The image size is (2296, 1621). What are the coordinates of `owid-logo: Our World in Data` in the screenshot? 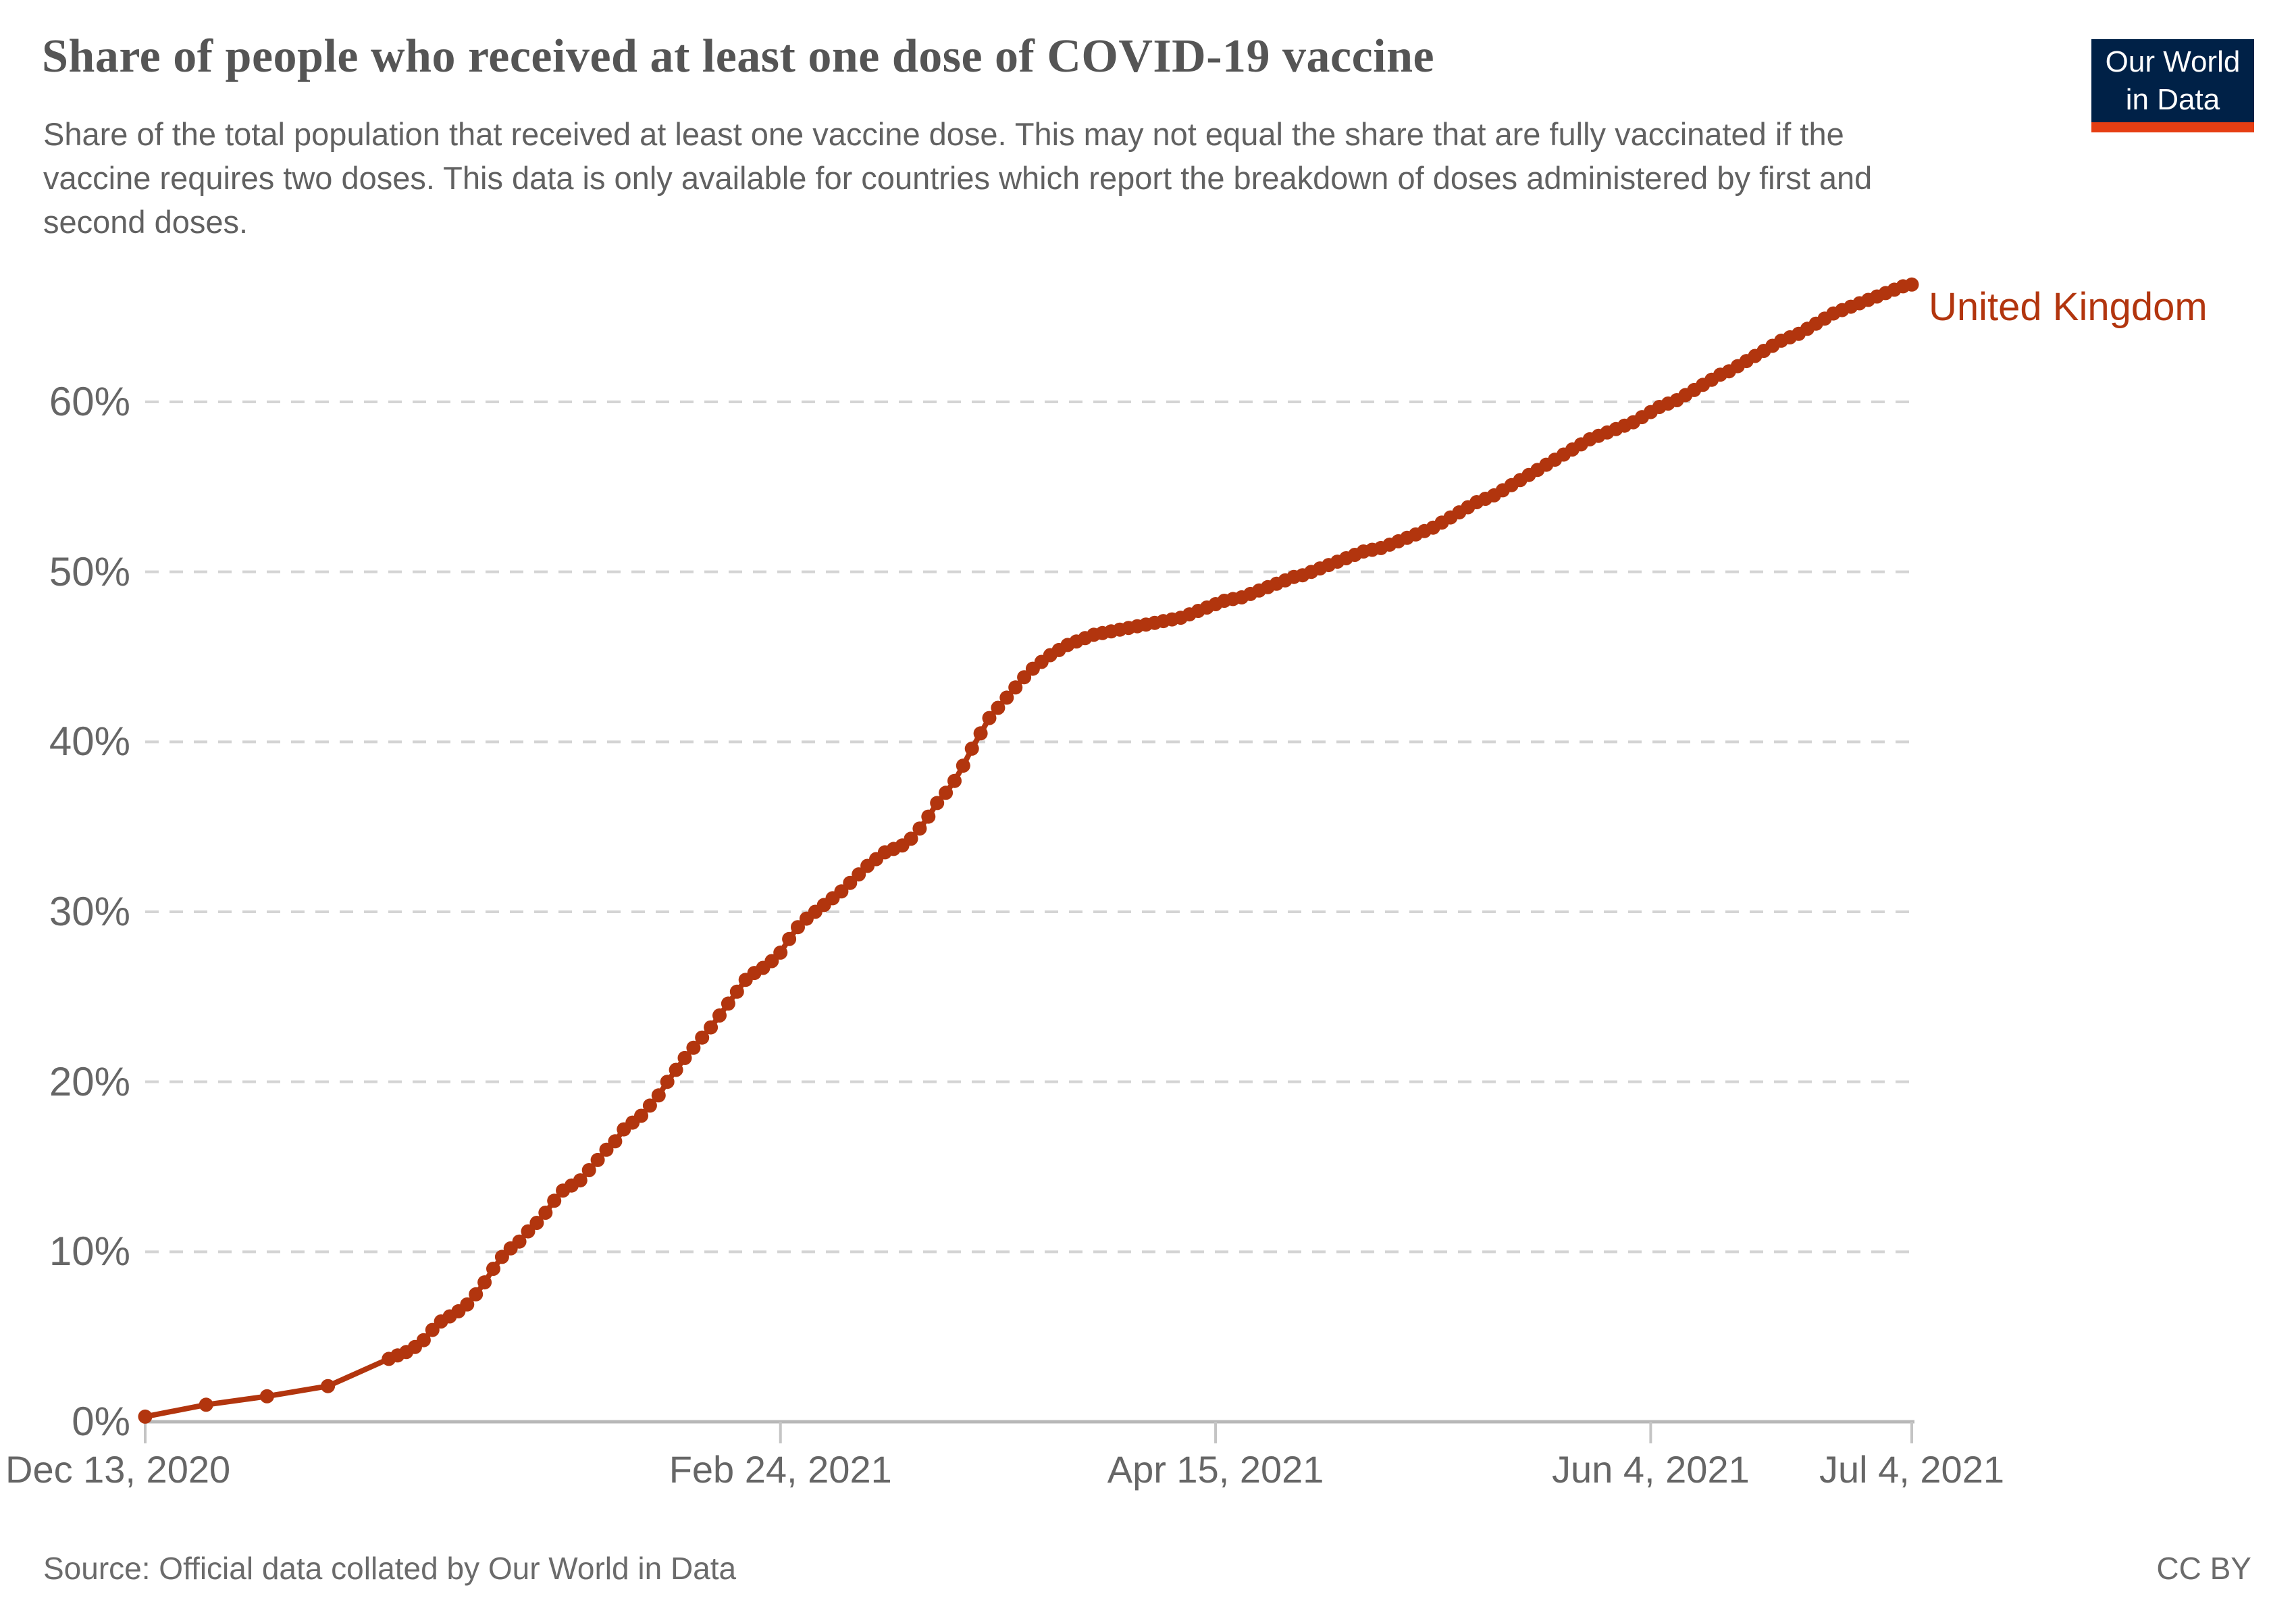 It's located at (2172, 85).